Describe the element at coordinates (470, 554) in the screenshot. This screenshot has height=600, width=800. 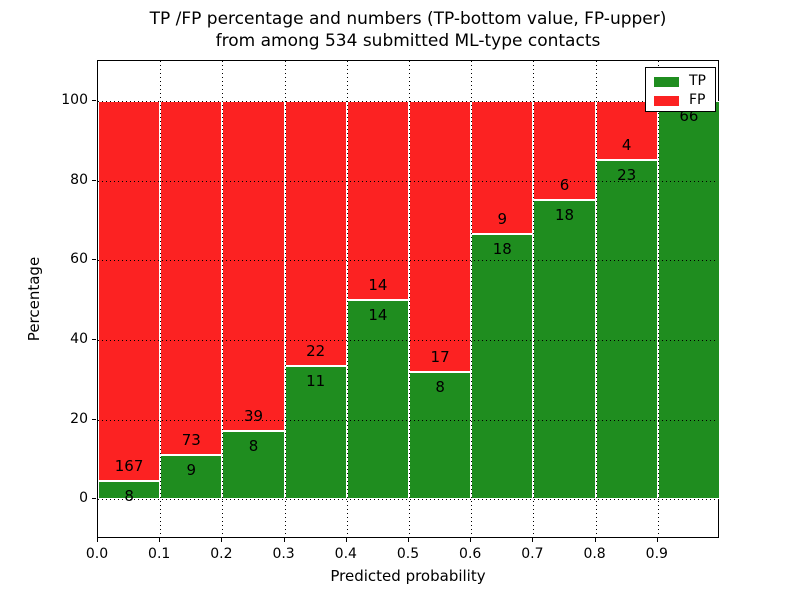
I see `x-tick-label: 0.6` at that location.